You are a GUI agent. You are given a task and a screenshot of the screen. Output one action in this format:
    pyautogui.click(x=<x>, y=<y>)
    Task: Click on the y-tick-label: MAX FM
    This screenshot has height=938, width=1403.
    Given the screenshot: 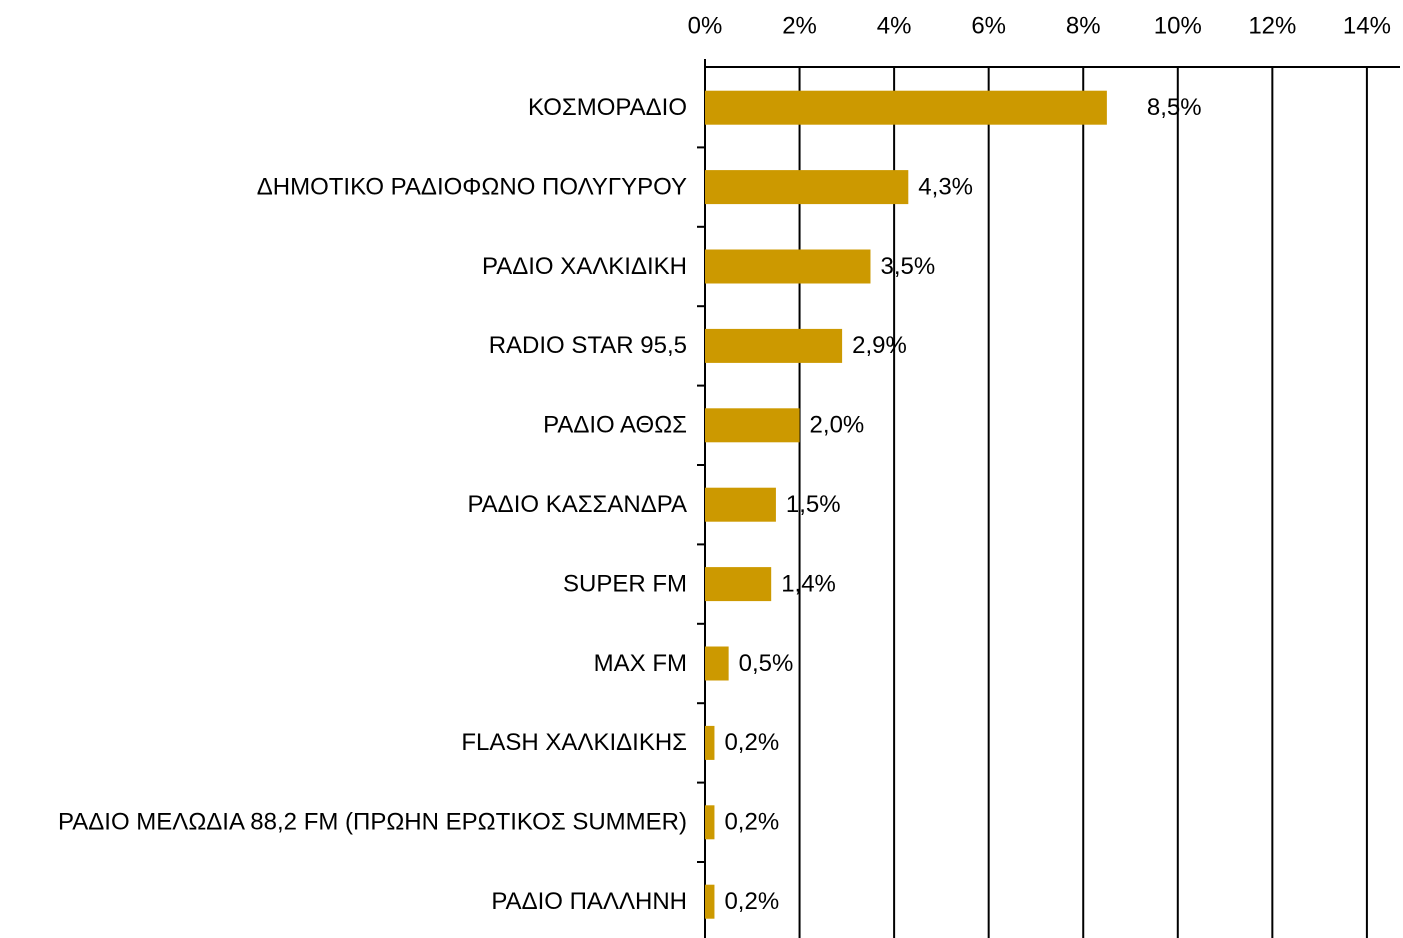 What is the action you would take?
    pyautogui.click(x=640, y=663)
    